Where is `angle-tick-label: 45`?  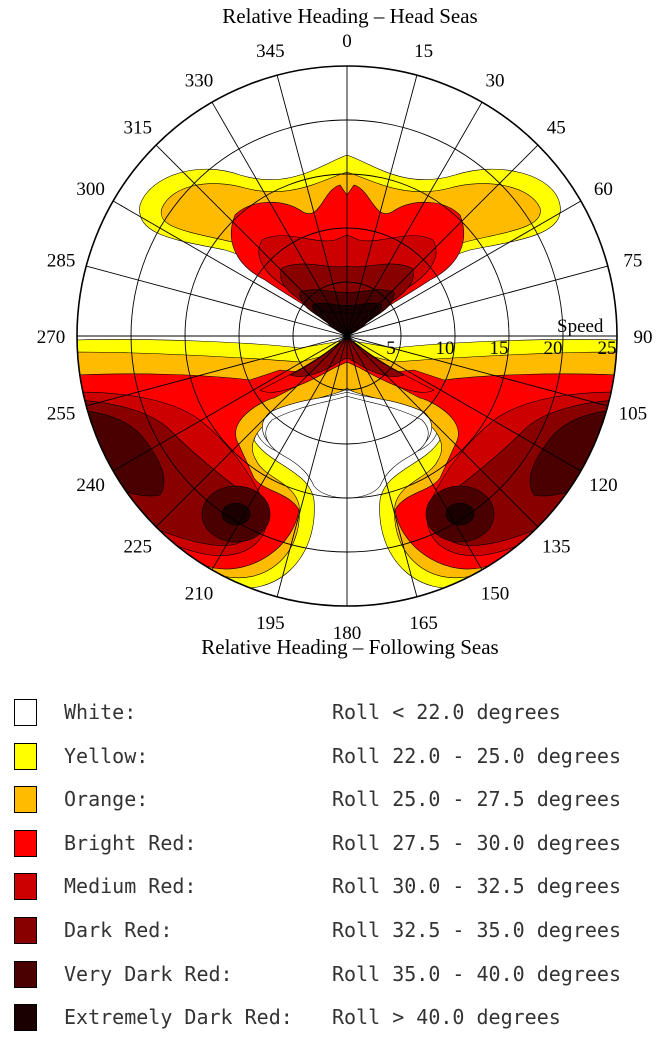 angle-tick-label: 45 is located at coordinates (556, 128).